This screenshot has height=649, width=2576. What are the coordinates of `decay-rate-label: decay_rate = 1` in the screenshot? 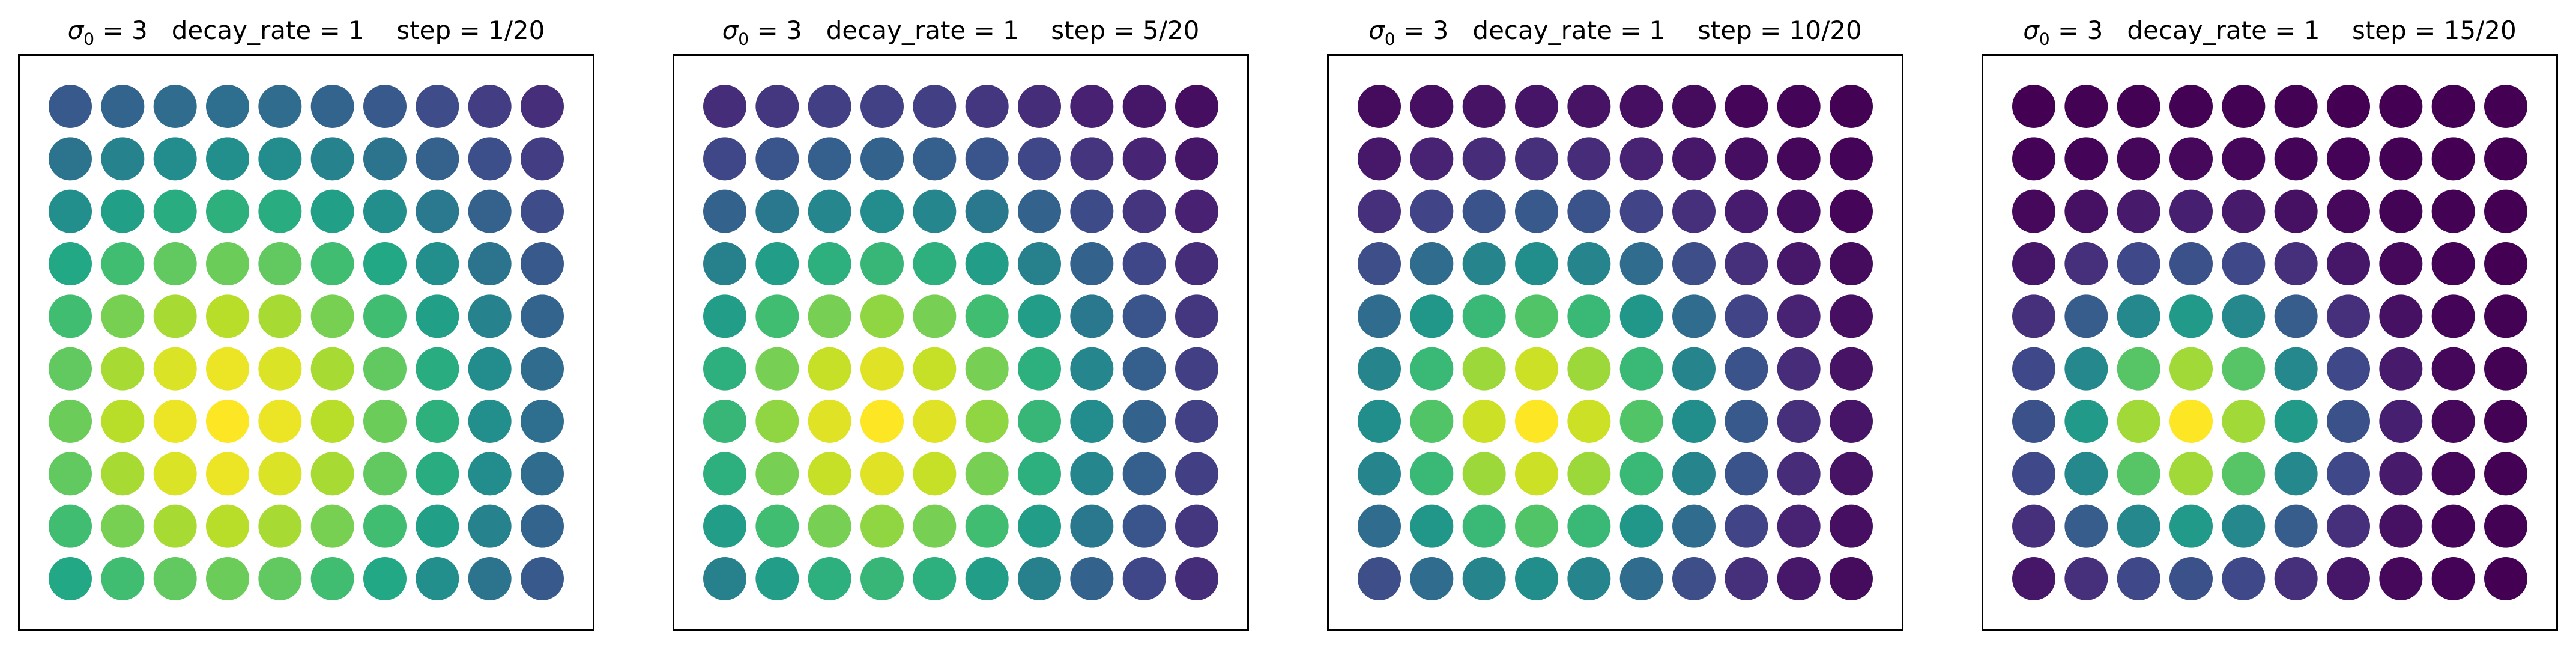 It's located at (922, 31).